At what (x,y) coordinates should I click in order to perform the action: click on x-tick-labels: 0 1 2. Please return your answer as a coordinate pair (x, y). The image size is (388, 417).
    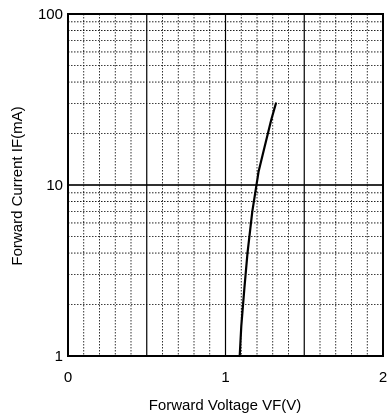
    Looking at the image, I should click on (225, 377).